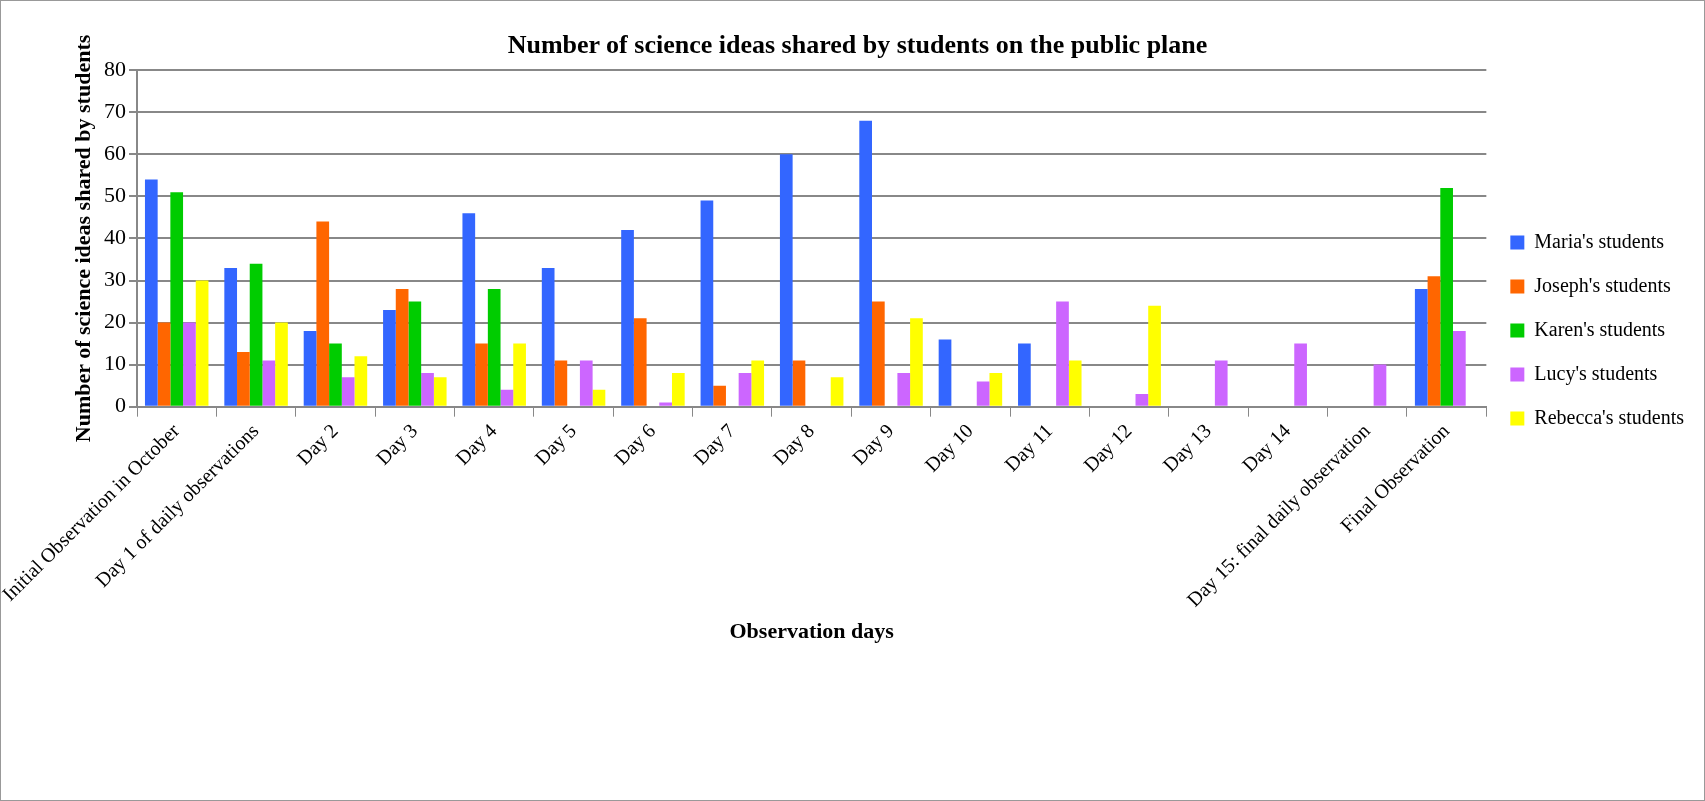 This screenshot has width=1705, height=801. What do you see at coordinates (115, 279) in the screenshot?
I see `y-tick-label: 30` at bounding box center [115, 279].